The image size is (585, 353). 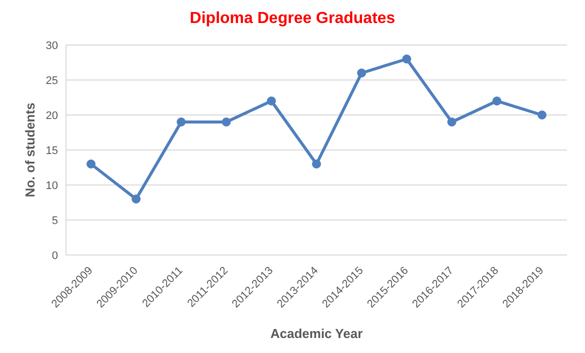 What do you see at coordinates (30, 150) in the screenshot?
I see `y-axis-title: No. of students` at bounding box center [30, 150].